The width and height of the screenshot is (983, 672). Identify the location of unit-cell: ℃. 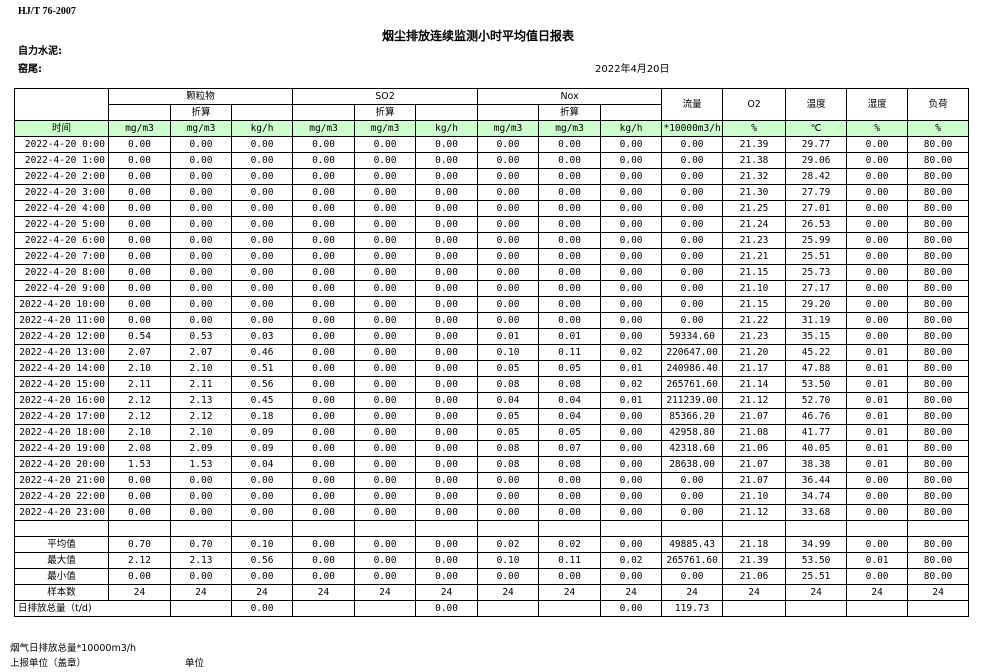
(816, 128).